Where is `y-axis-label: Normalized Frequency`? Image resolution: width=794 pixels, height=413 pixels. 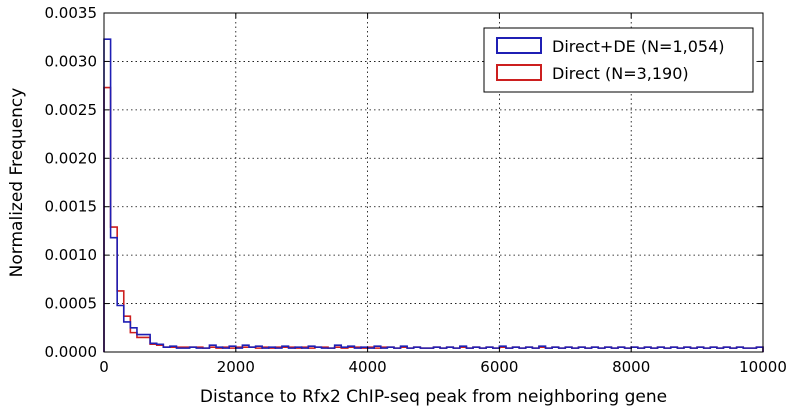 y-axis-label: Normalized Frequency is located at coordinates (17, 183).